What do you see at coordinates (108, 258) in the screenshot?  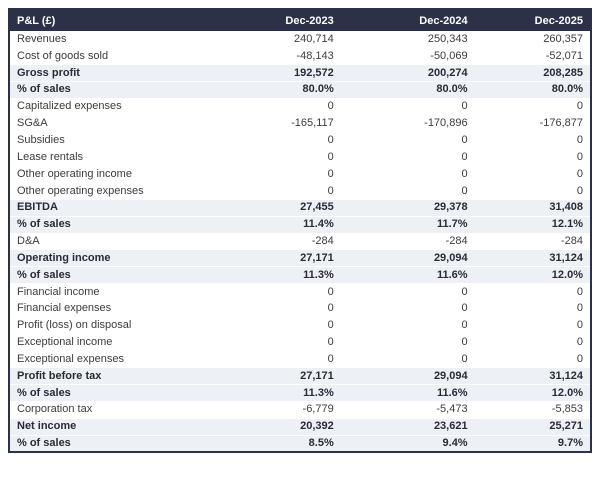 I see `row-label: Operating income` at bounding box center [108, 258].